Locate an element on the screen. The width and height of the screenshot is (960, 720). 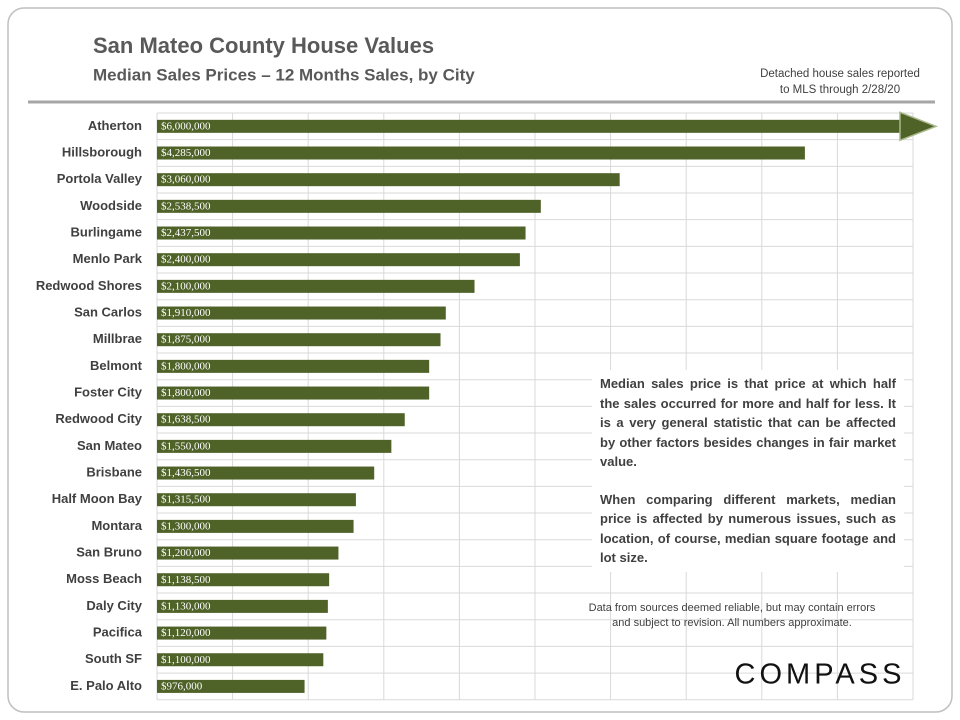
value-label: $1,910,000 is located at coordinates (186, 313).